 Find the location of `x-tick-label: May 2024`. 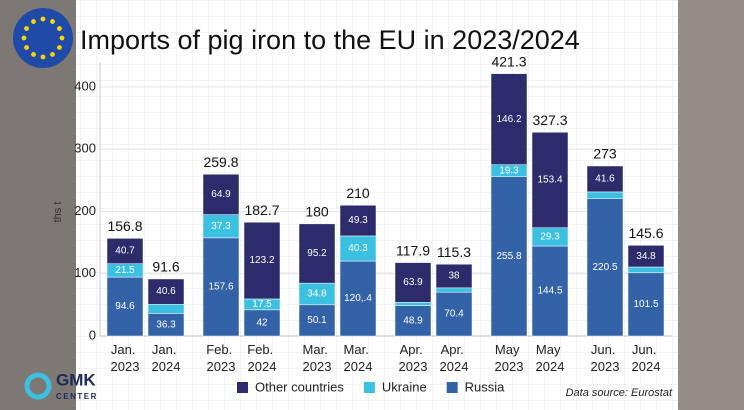

x-tick-label: May 2024 is located at coordinates (550, 358).